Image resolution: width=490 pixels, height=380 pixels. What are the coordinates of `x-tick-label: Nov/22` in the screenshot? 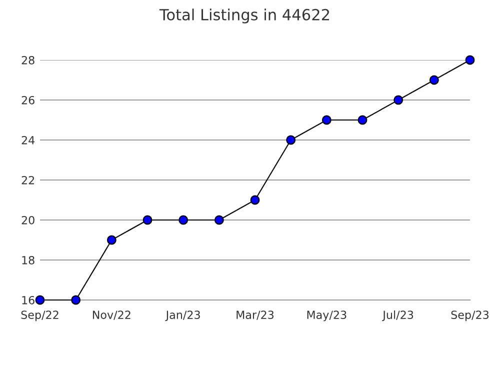 It's located at (111, 315).